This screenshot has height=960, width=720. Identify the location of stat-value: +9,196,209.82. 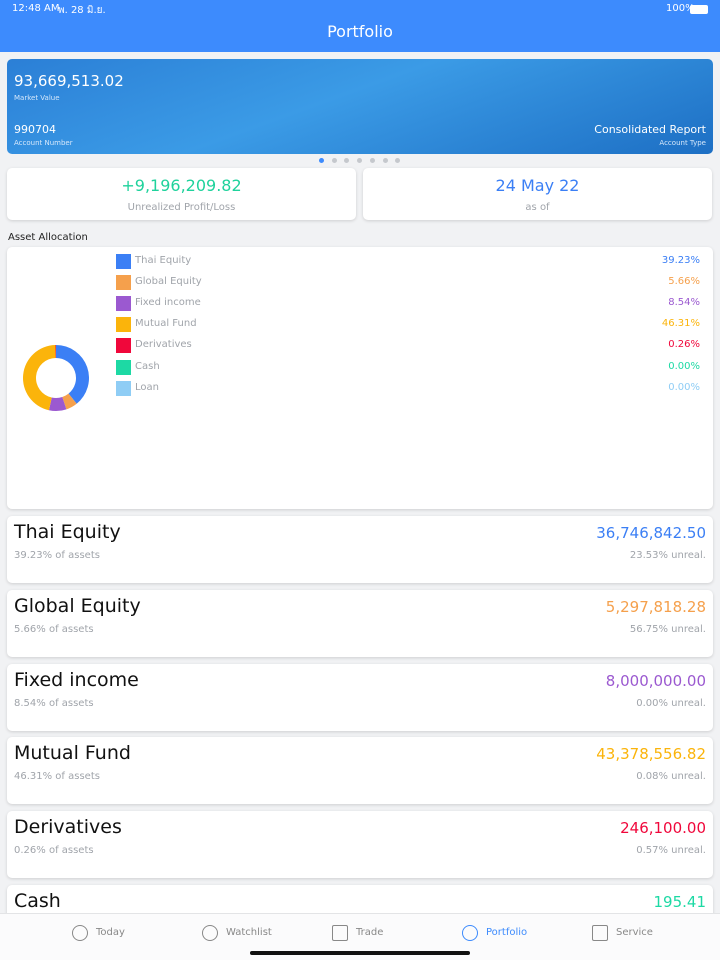
(181, 185).